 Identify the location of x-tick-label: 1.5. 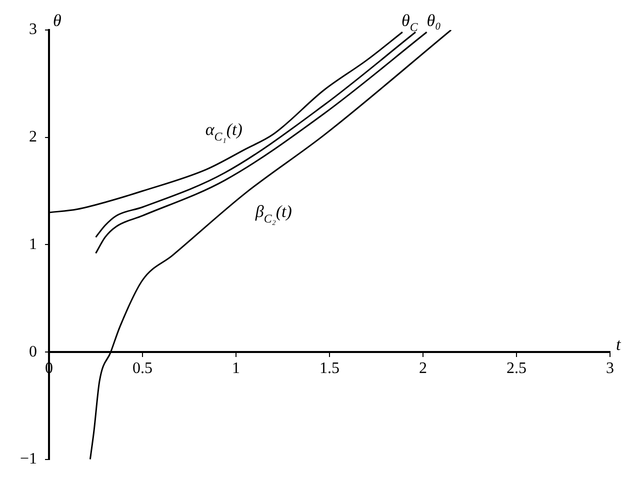
(330, 368).